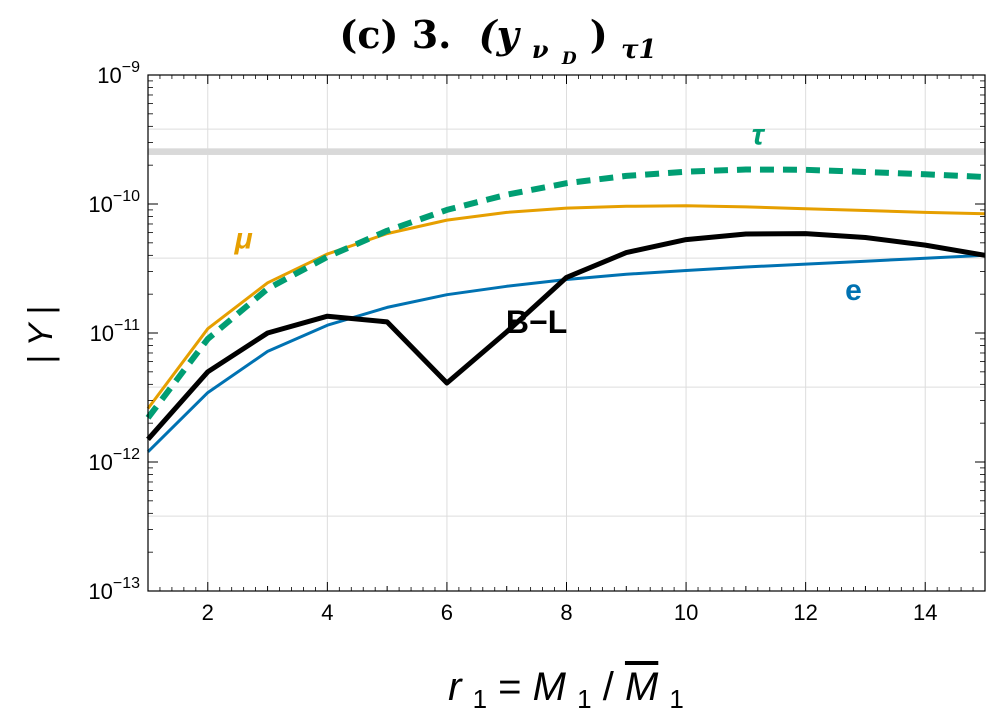 This screenshot has height=713, width=997. I want to click on x-tick-label: 8, so click(566, 612).